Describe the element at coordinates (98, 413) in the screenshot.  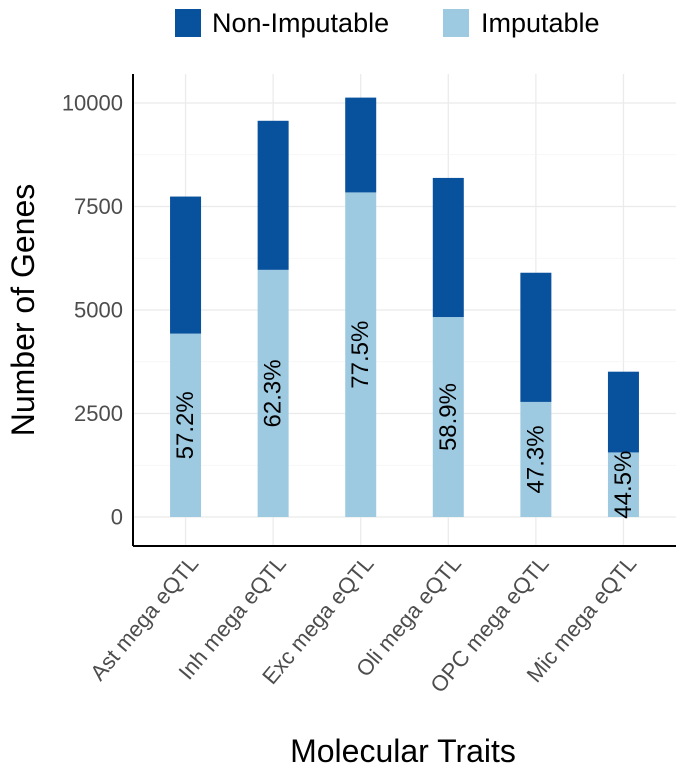
I see `y-tick-label: 2500` at that location.